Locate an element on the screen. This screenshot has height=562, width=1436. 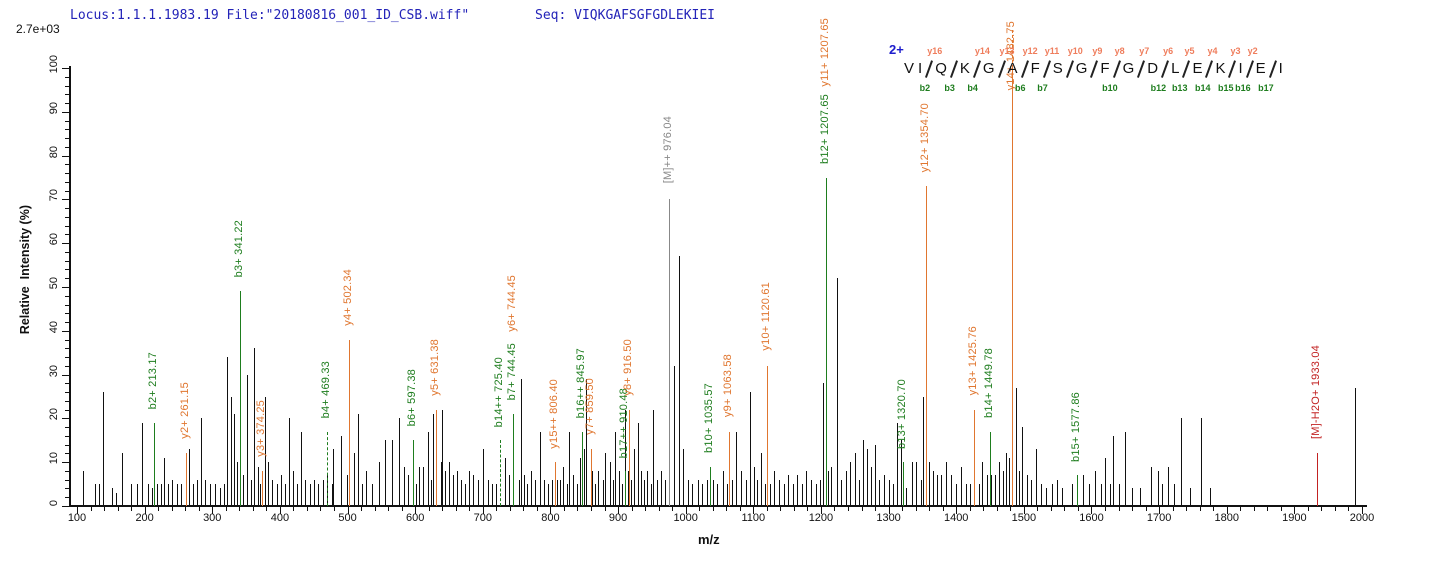
b-ion-label: b3 is located at coordinates (949, 88).